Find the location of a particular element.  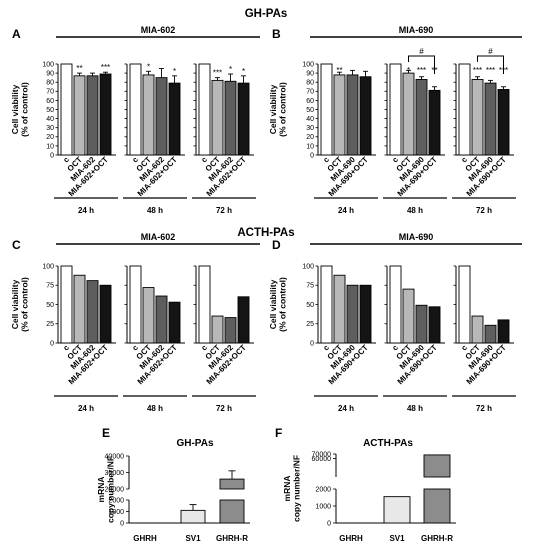

y-axis-label: Cell viability(% of control) is located at coordinates (277, 304).